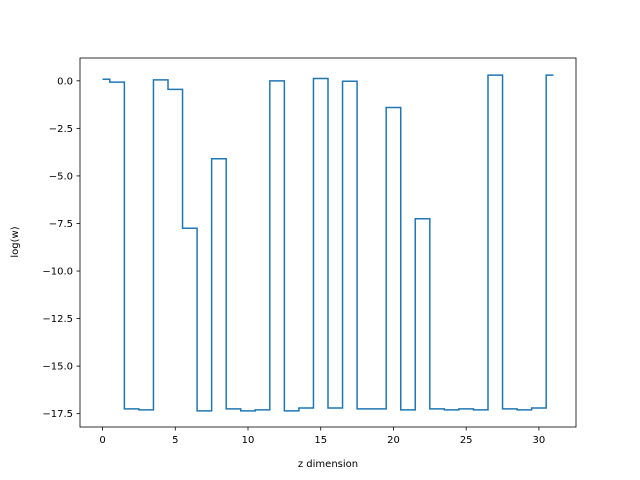 The height and width of the screenshot is (480, 640). Describe the element at coordinates (61, 129) in the screenshot. I see `y-tick-label: −2.5` at that location.